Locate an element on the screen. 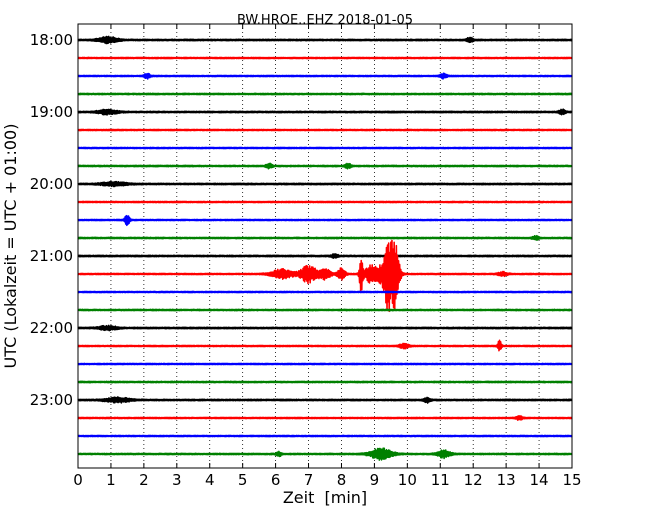  trace-line-1915 is located at coordinates (325, 130).